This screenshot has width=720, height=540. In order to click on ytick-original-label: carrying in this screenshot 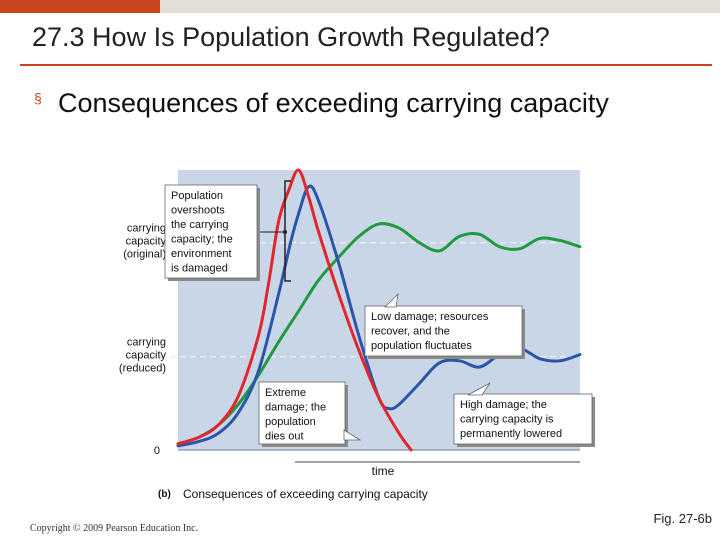, I will do `click(146, 229)`.